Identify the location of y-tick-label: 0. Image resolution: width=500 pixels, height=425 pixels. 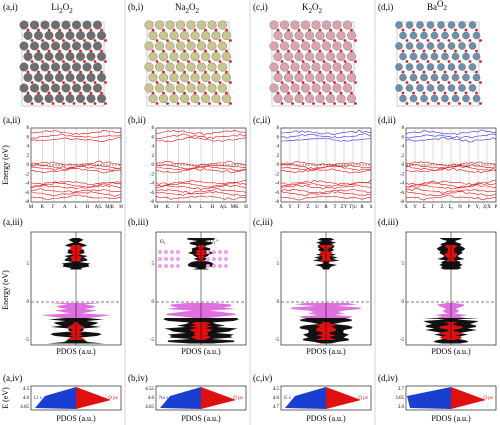
(28, 165).